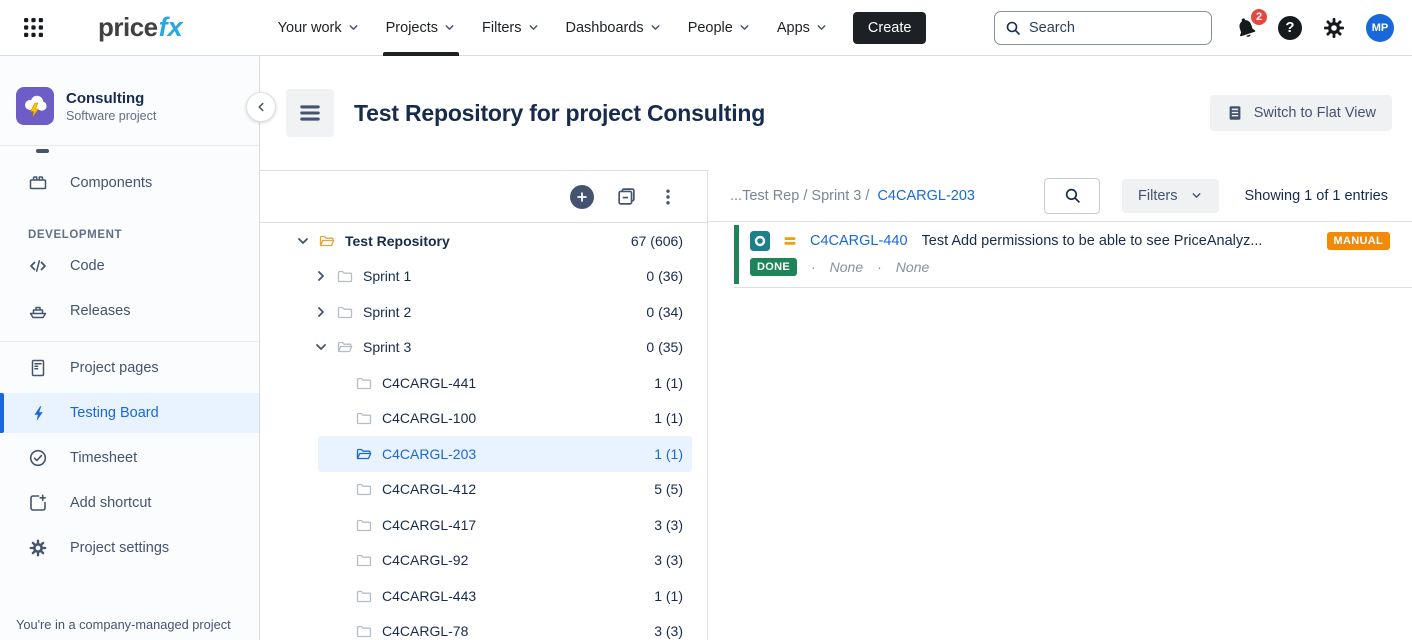 The height and width of the screenshot is (640, 1412). What do you see at coordinates (397, 240) in the screenshot?
I see `tree-node-label: Test Repository` at bounding box center [397, 240].